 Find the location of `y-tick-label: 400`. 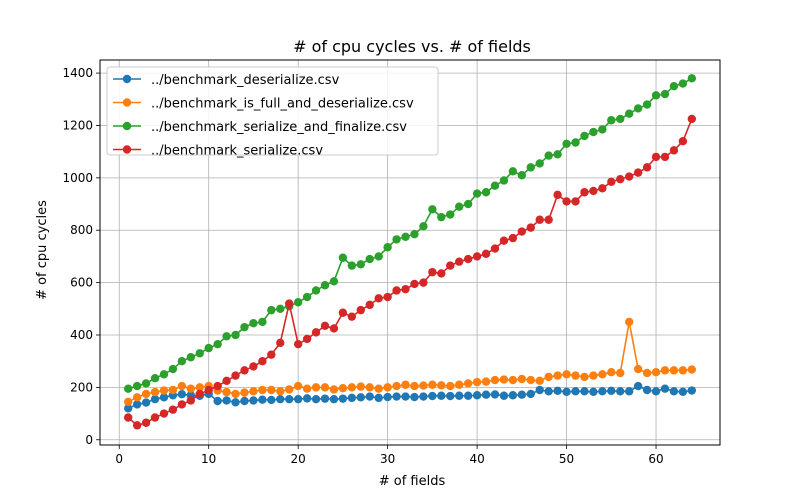

y-tick-label: 400 is located at coordinates (81, 335).